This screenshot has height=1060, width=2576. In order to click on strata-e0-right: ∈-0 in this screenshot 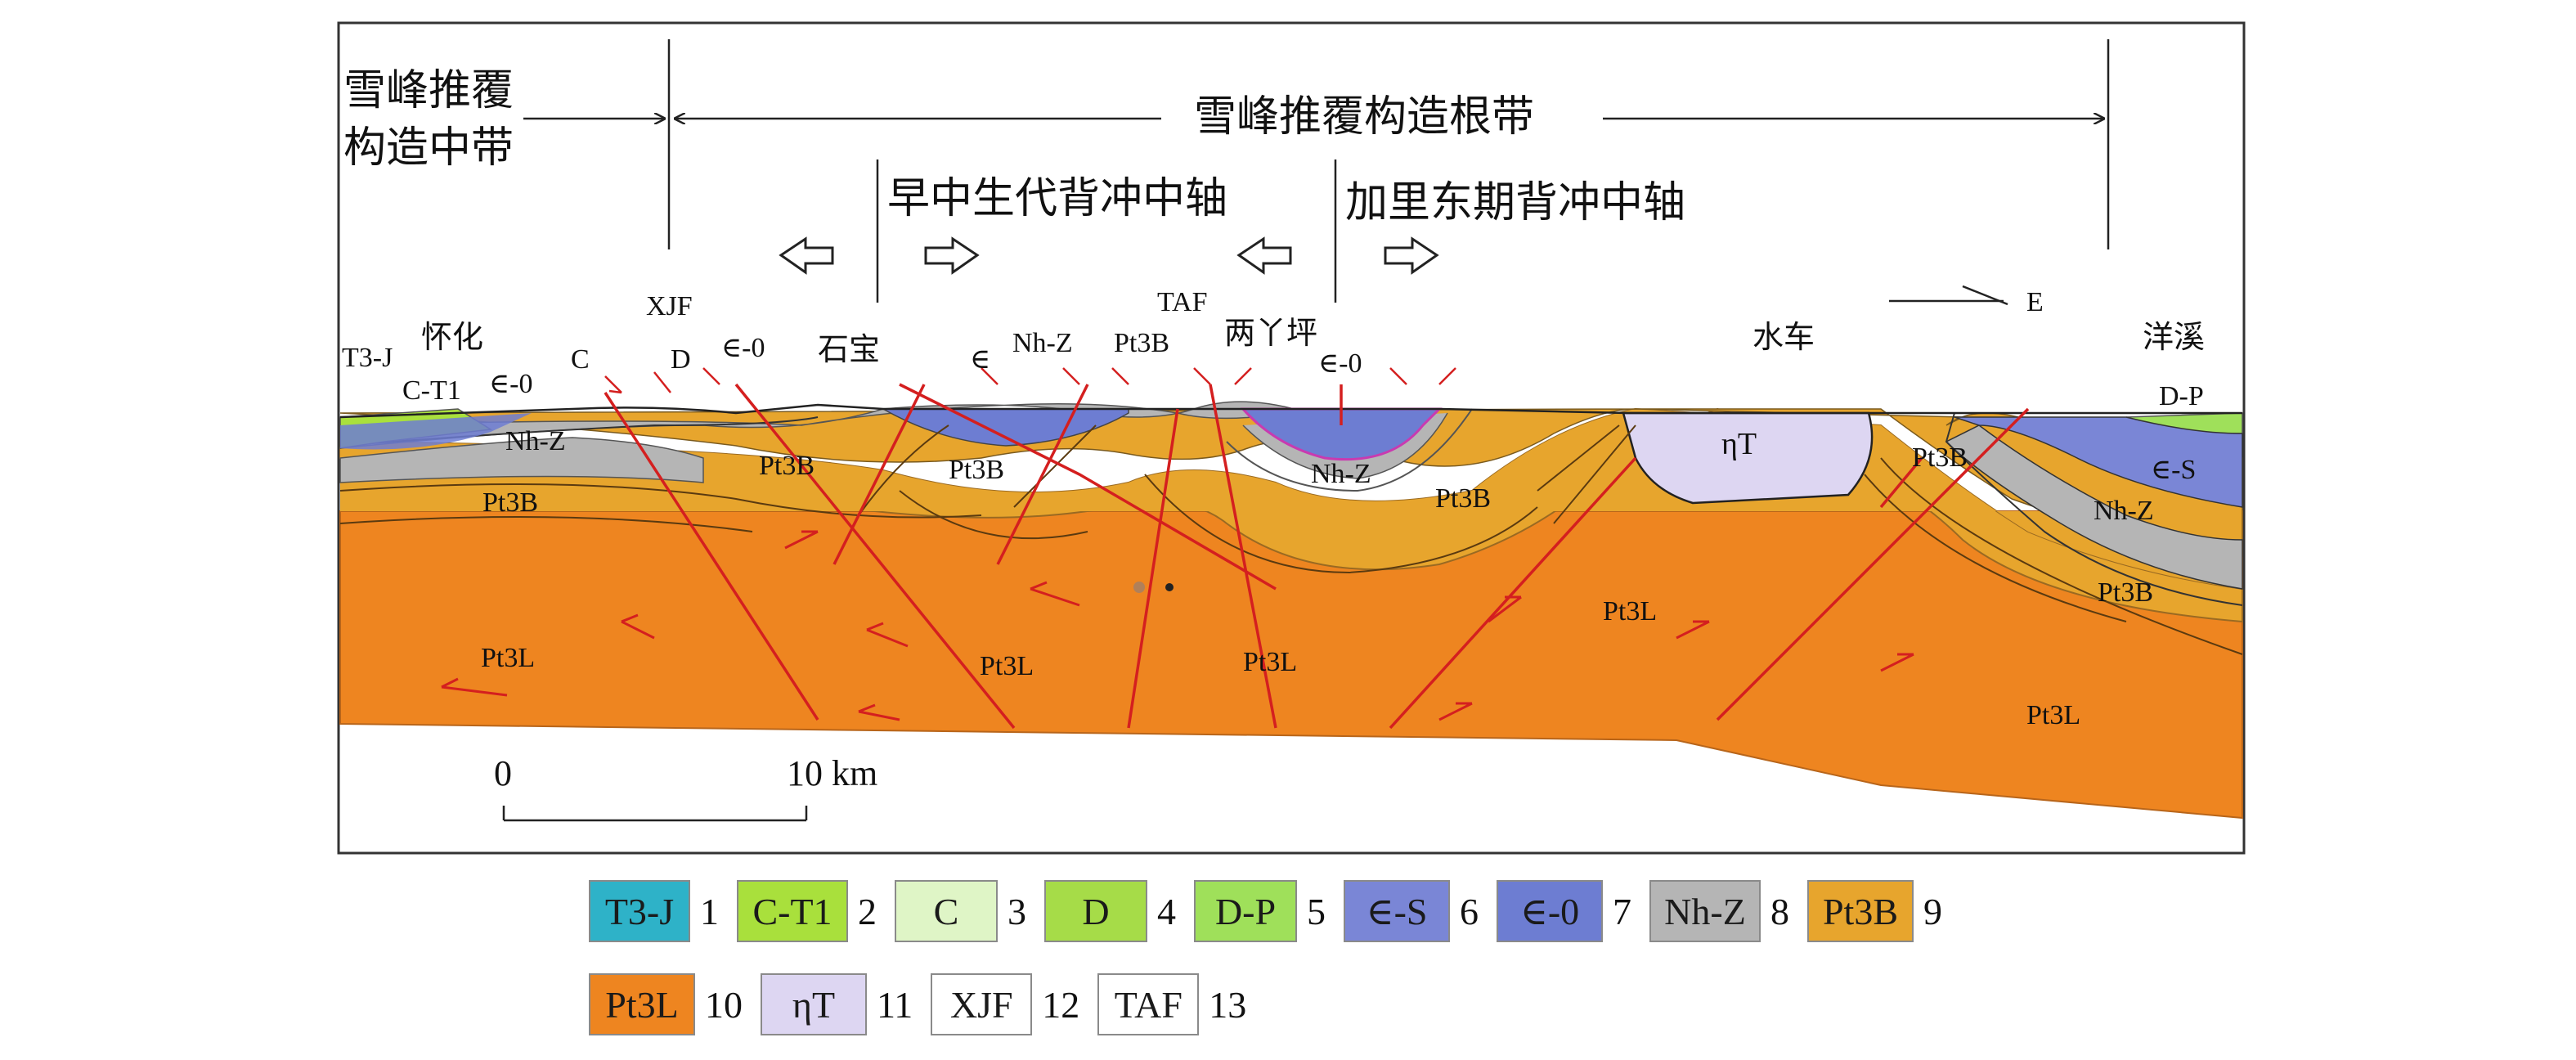, I will do `click(1340, 363)`.